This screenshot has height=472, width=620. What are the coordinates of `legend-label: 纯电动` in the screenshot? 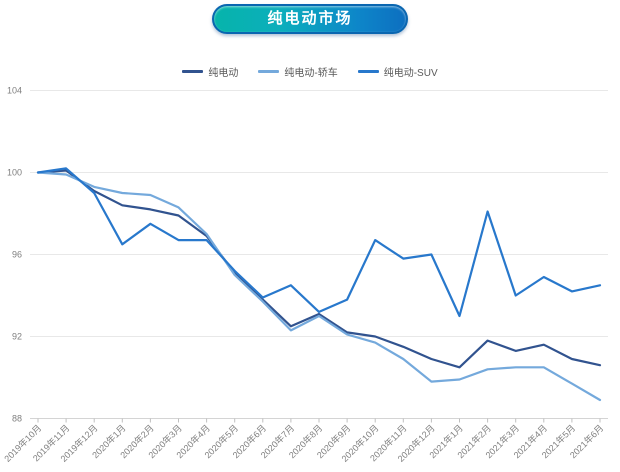 It's located at (223, 73).